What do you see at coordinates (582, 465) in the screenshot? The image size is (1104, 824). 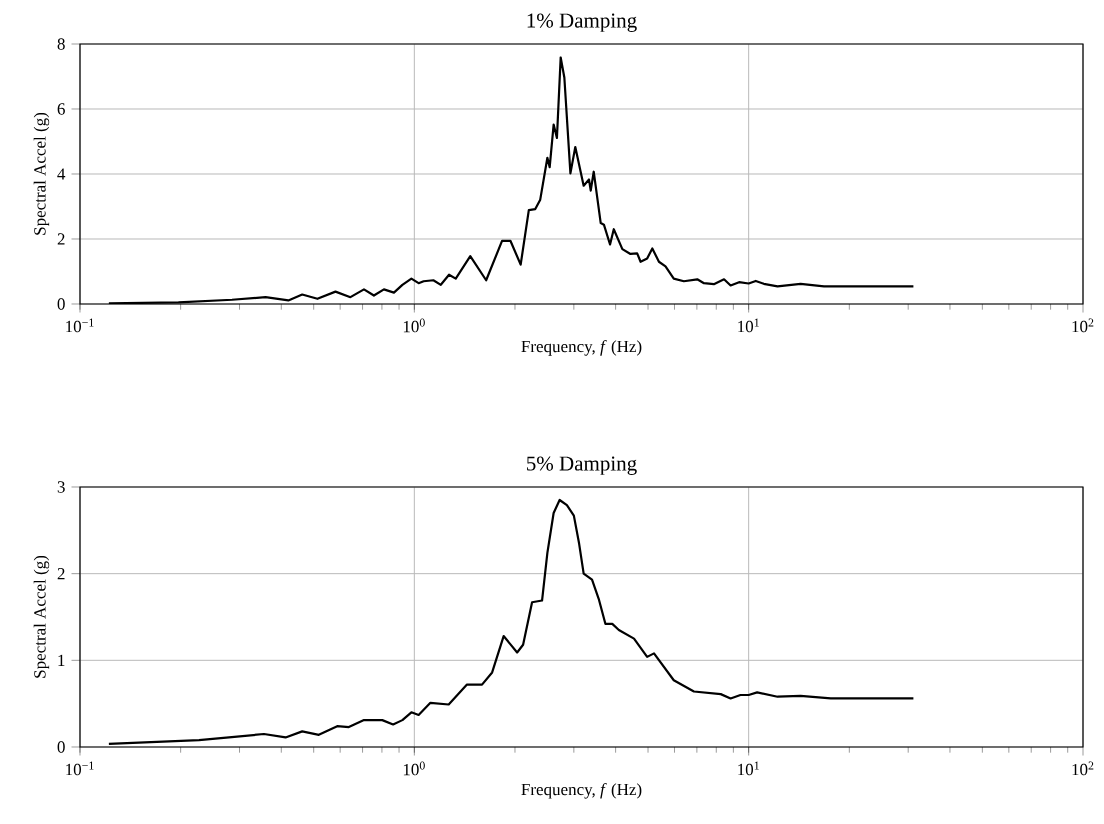 I see `chart-title: 5% Damping` at bounding box center [582, 465].